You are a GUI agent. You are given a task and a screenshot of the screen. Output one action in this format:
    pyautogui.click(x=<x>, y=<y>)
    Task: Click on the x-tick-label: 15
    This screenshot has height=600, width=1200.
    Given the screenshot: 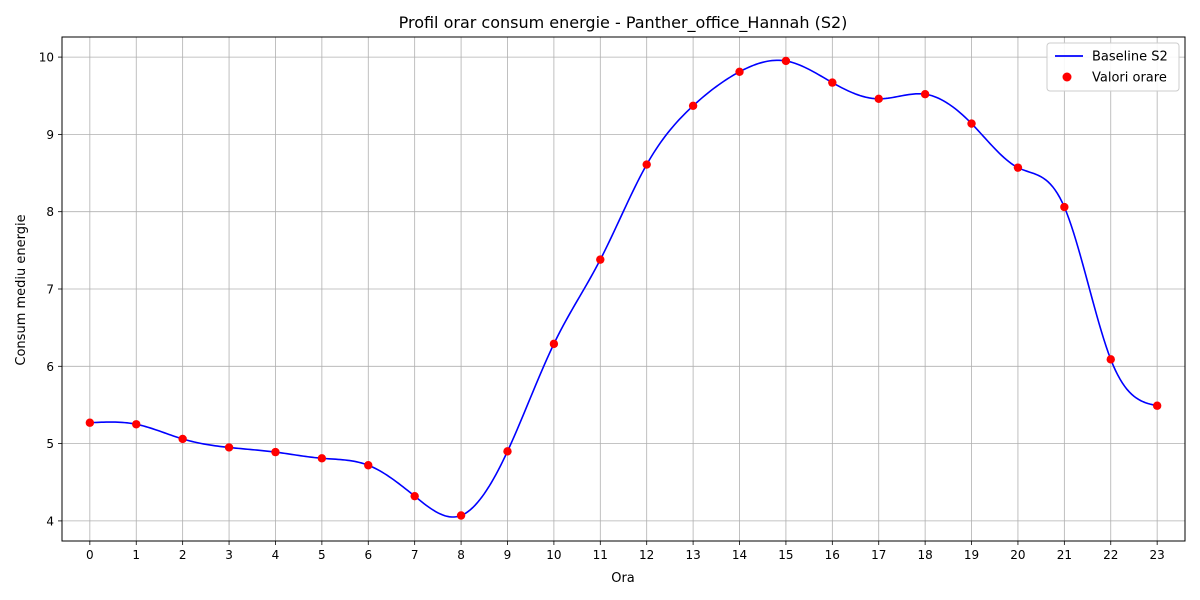 What is the action you would take?
    pyautogui.click(x=785, y=555)
    